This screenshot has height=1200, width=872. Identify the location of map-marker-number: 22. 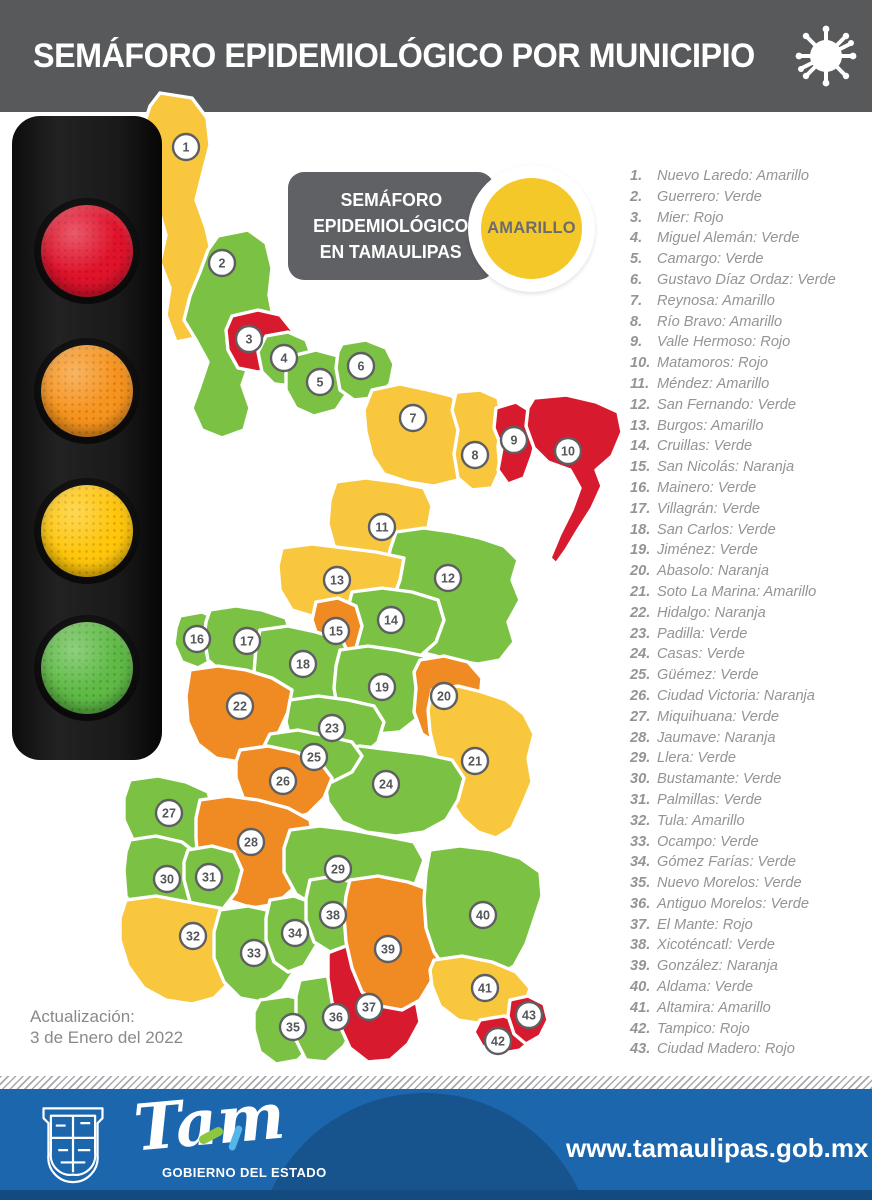
(240, 706).